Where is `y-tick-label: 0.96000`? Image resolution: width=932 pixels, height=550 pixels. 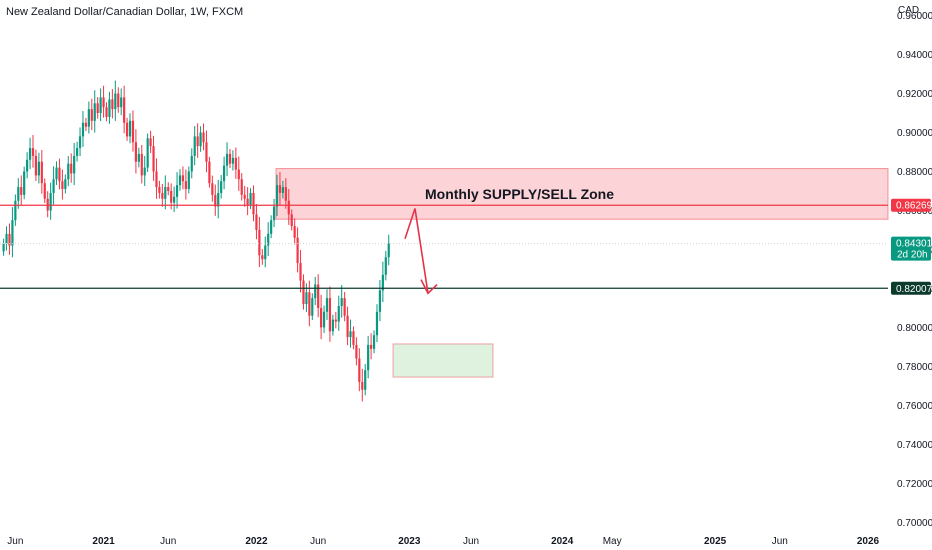 y-tick-label: 0.96000 is located at coordinates (914, 16).